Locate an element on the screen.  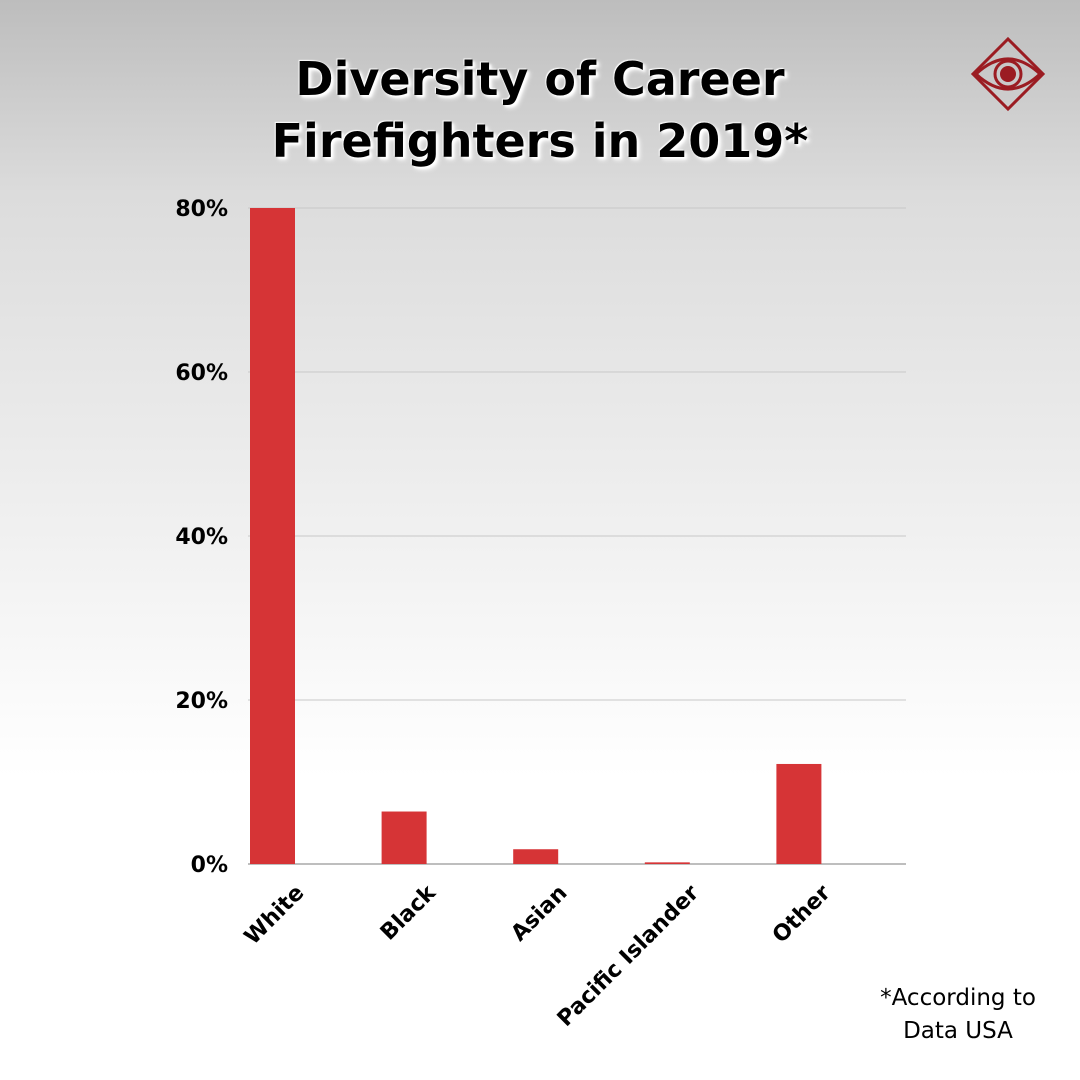
y-tick-label: 40% is located at coordinates (201, 537).